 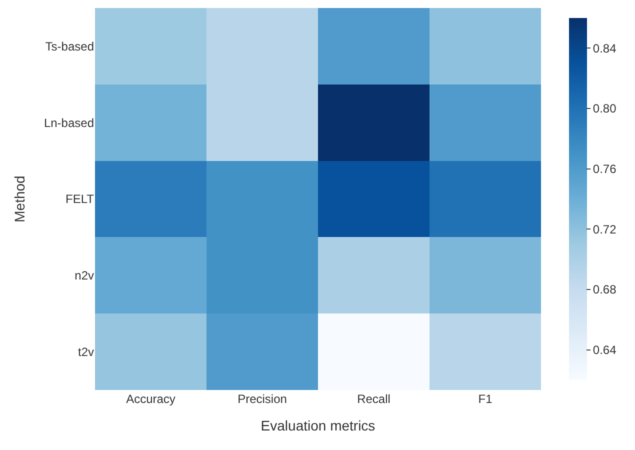 What do you see at coordinates (262, 399) in the screenshot?
I see `x-tick-label: Precision` at bounding box center [262, 399].